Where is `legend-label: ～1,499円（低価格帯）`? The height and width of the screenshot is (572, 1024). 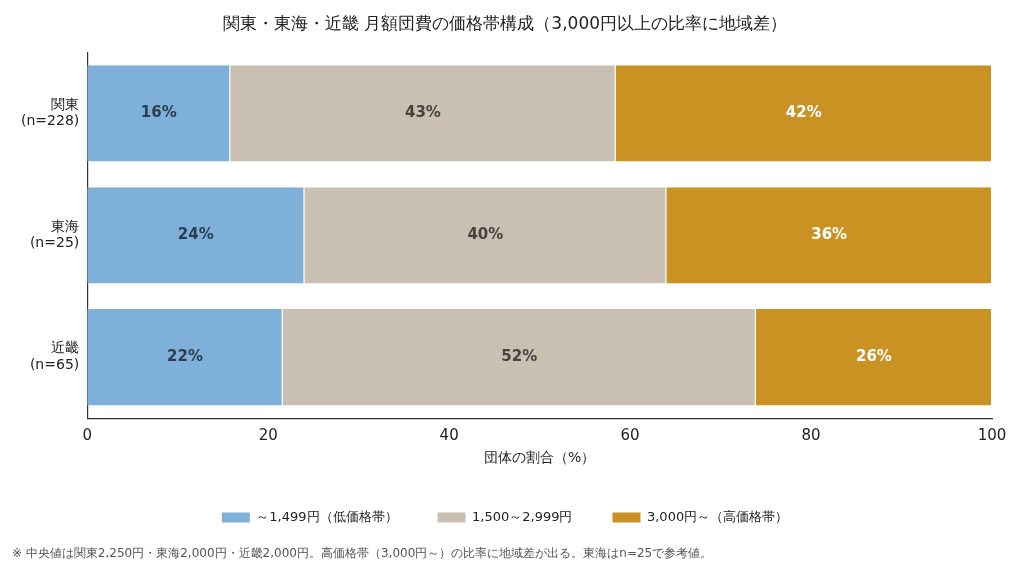 legend-label: ～1,499円（低価格帯） is located at coordinates (327, 516).